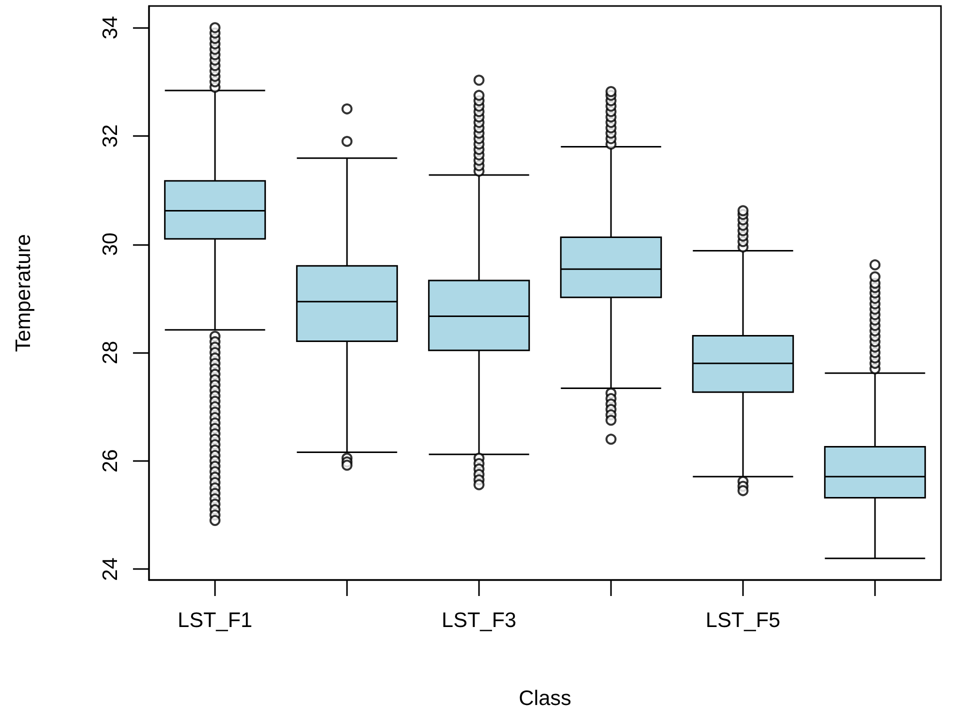 The height and width of the screenshot is (725, 953). I want to click on y-axis-title: Temperature, so click(23, 293).